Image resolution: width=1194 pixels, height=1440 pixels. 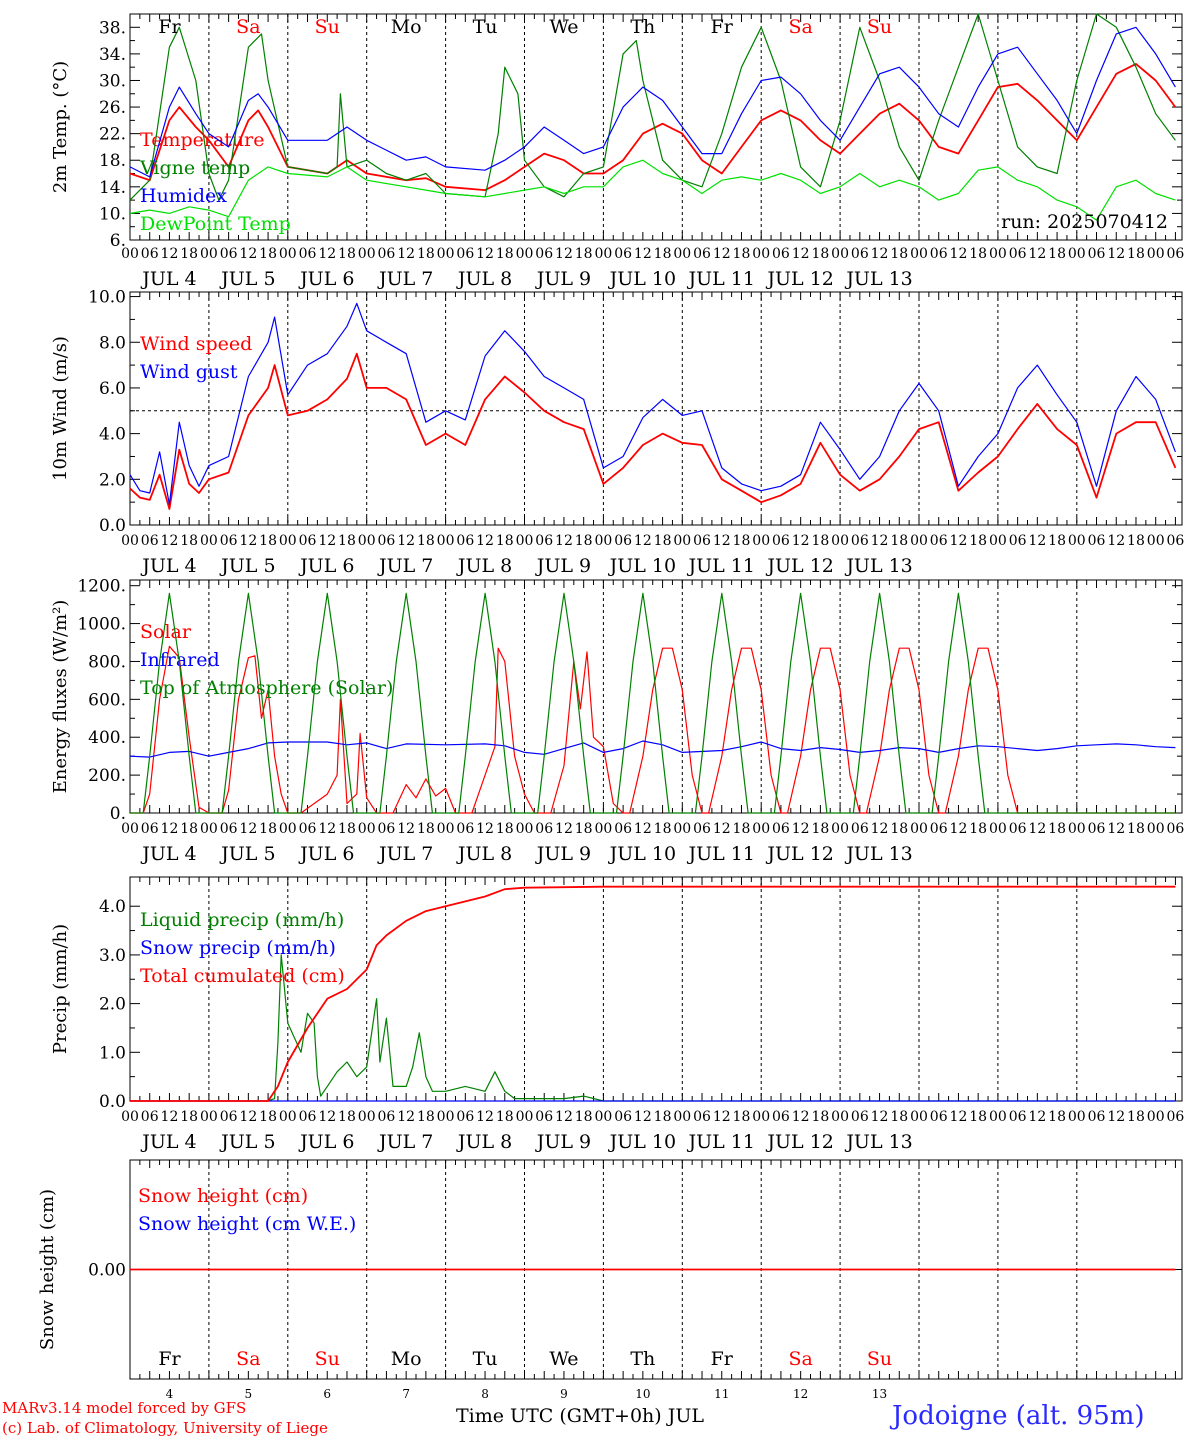 I want to click on date-label: JUL 8, so click(x=484, y=854).